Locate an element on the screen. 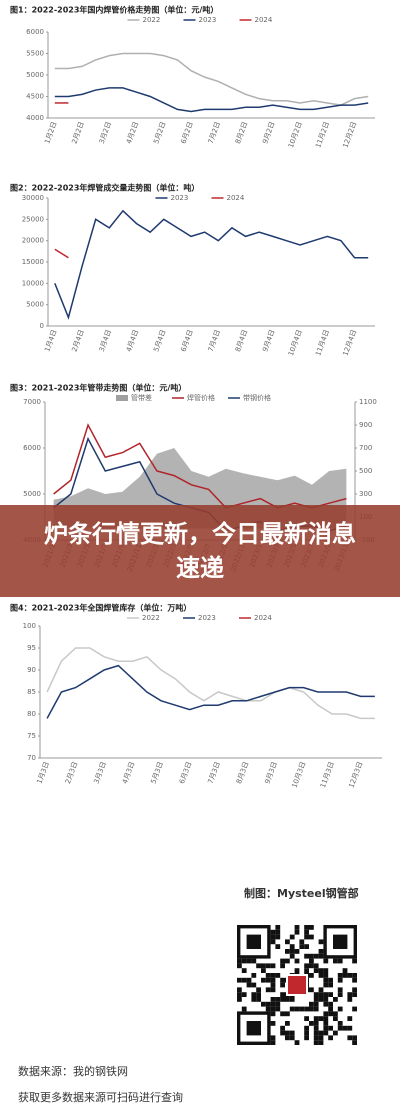  y-tick-label: 25000 is located at coordinates (33, 219).